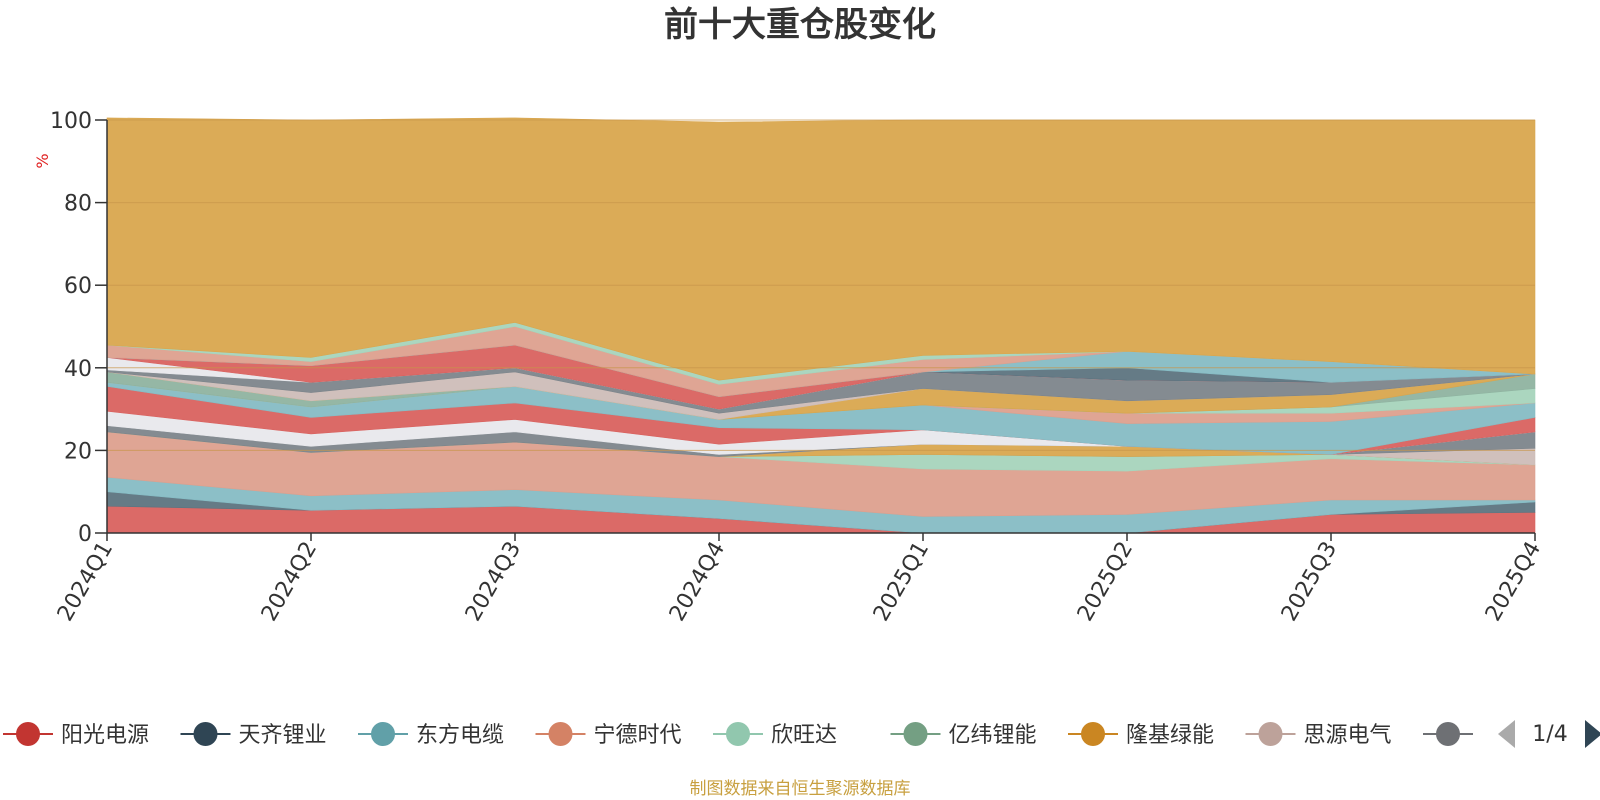  I want to click on x-tick-label: 2025Q3, so click(1309, 582).